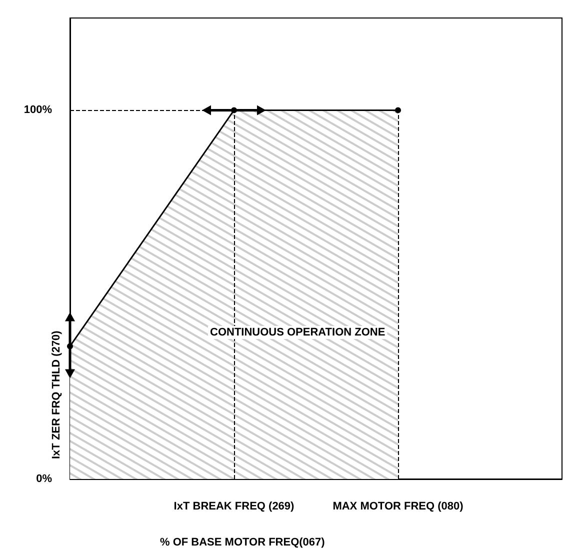 This screenshot has height=559, width=576. I want to click on annotation: CONTINUOUS OPERATION ZONE, so click(298, 332).